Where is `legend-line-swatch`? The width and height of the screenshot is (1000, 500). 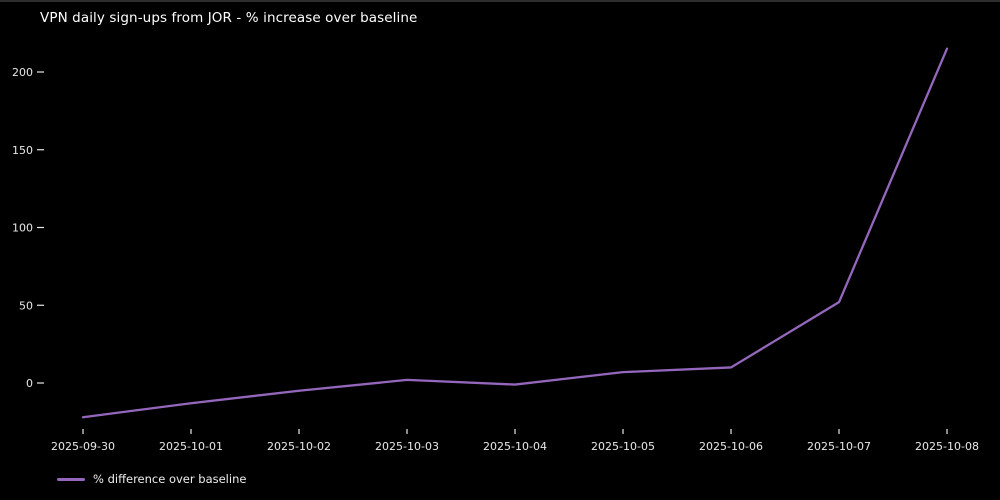 legend-line-swatch is located at coordinates (71, 479).